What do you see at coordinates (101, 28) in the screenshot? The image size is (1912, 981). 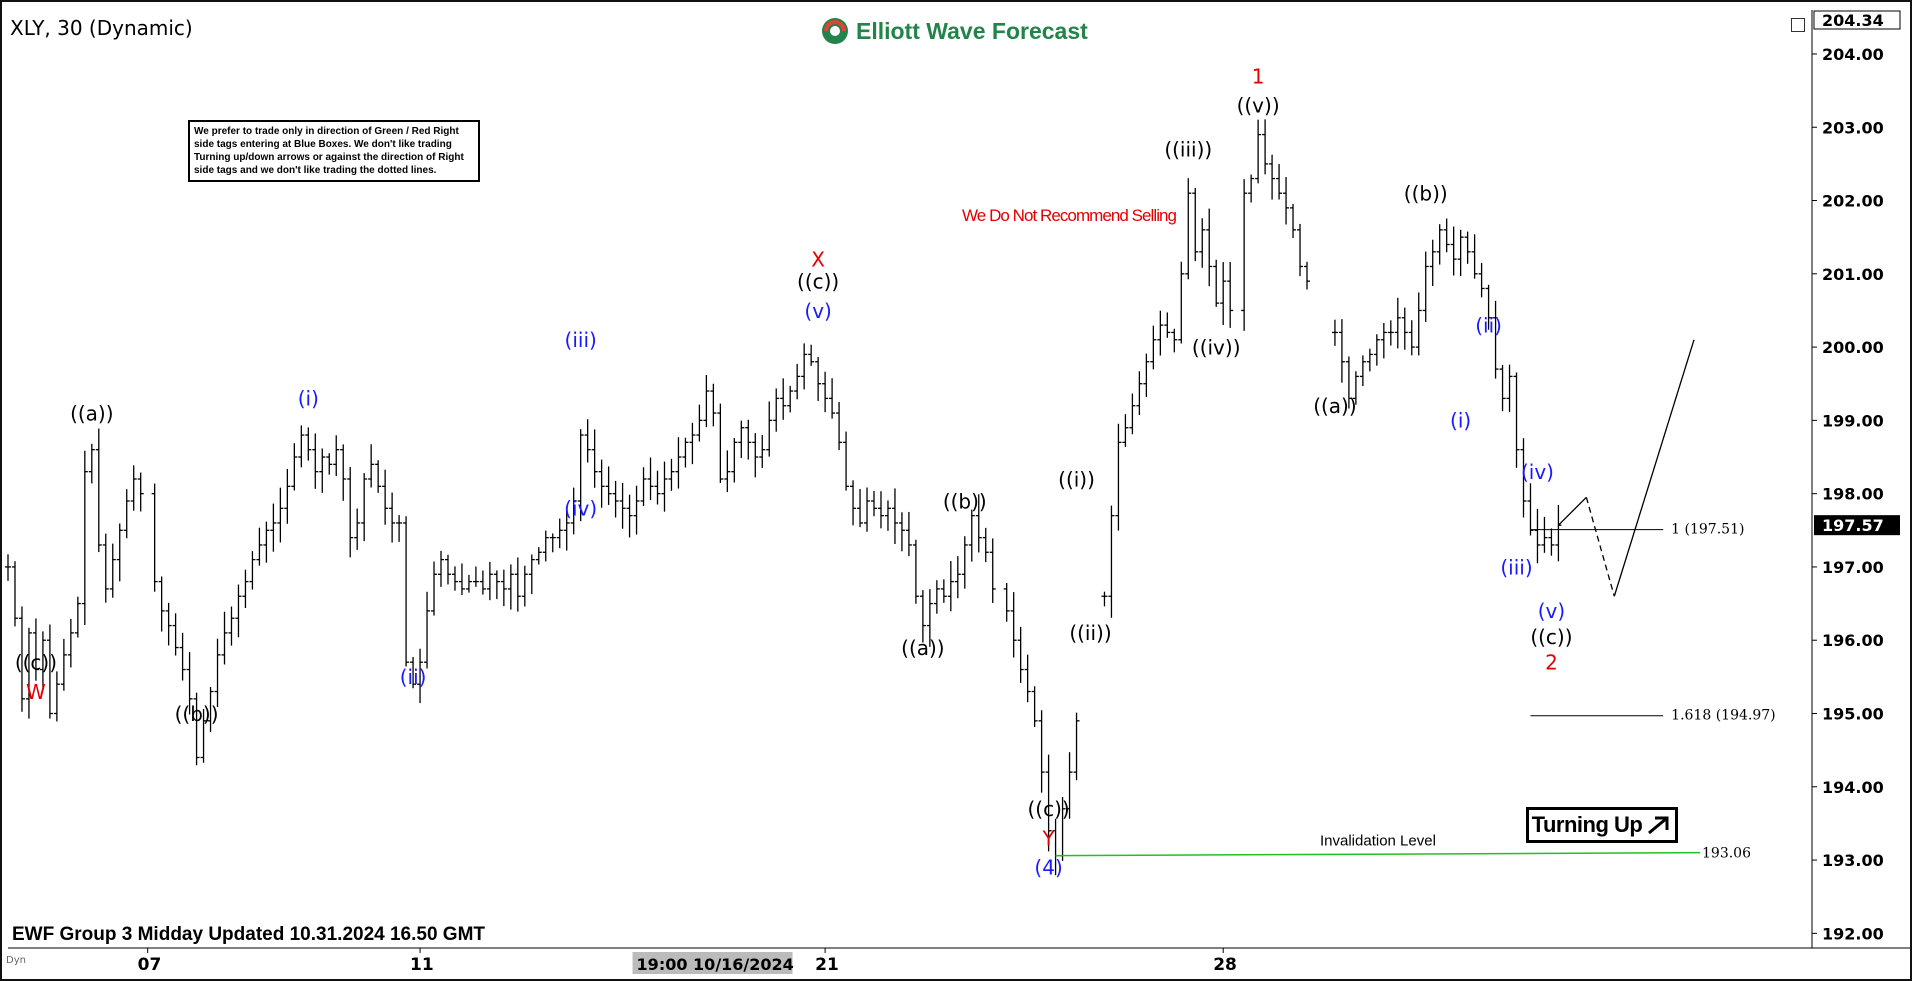 I see `chart-title: XLY, 30 (Dynamic)` at bounding box center [101, 28].